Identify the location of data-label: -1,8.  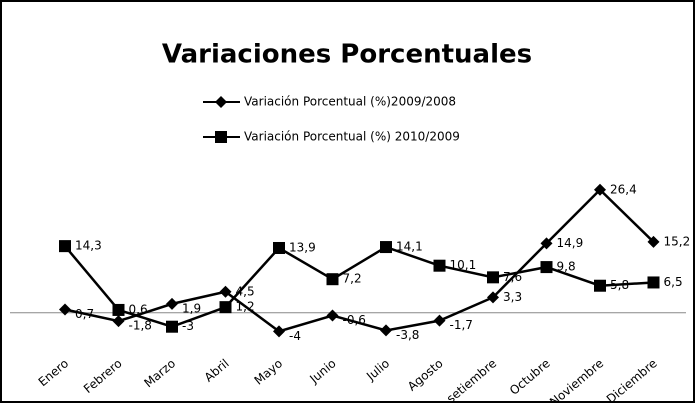
(140, 326).